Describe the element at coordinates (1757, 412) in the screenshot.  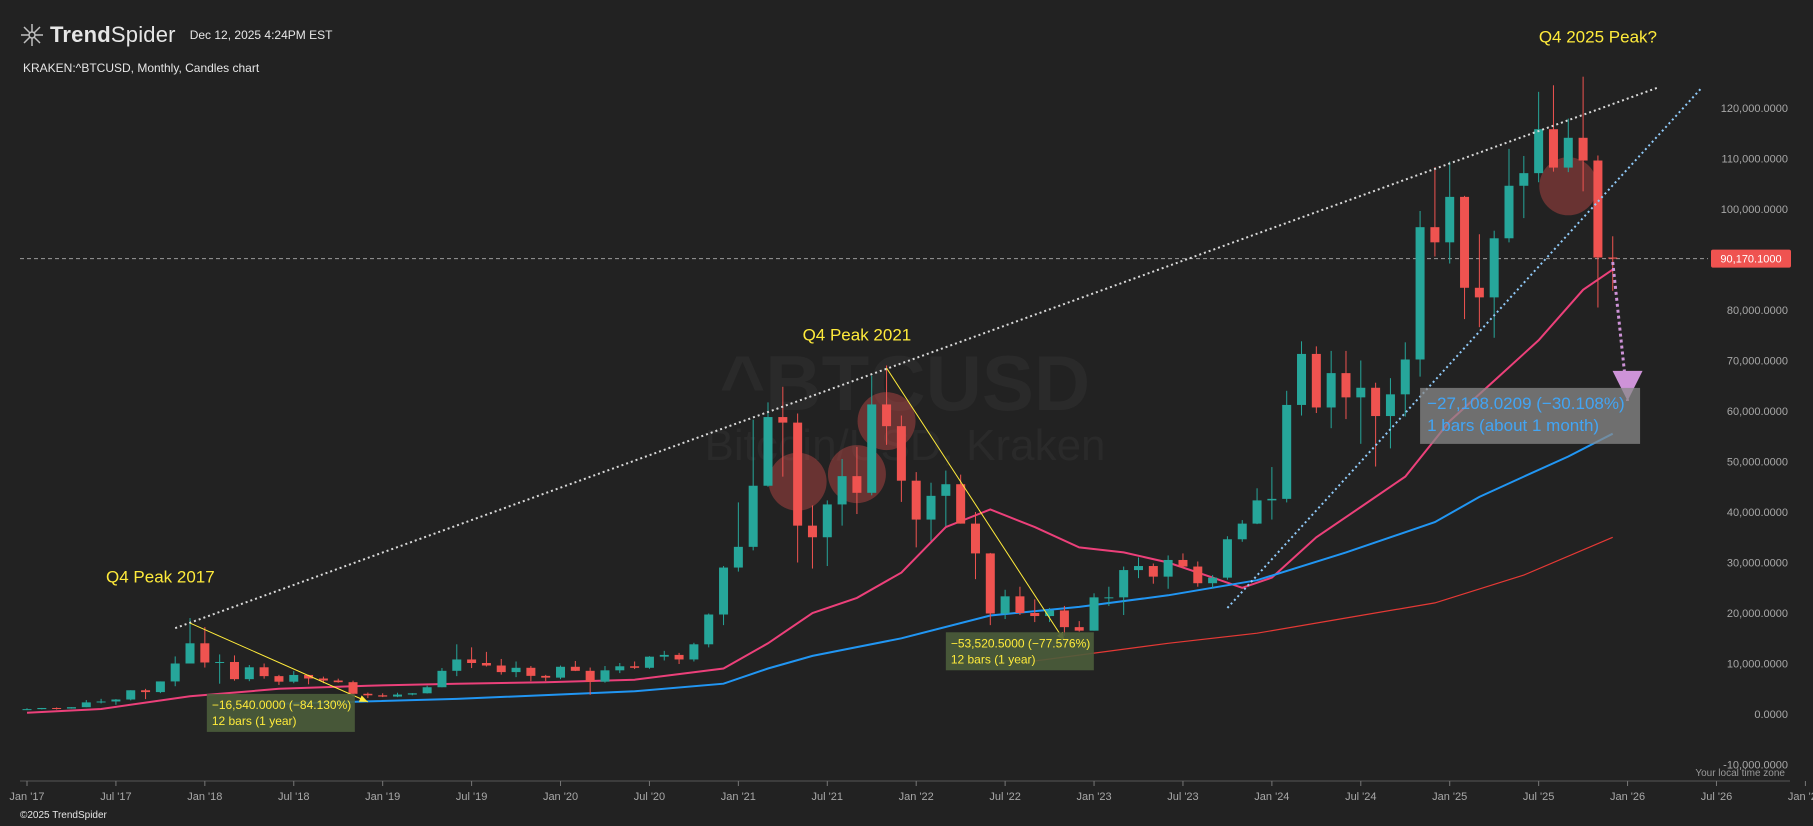
I see `y-tick-label: 60,000.0000` at that location.